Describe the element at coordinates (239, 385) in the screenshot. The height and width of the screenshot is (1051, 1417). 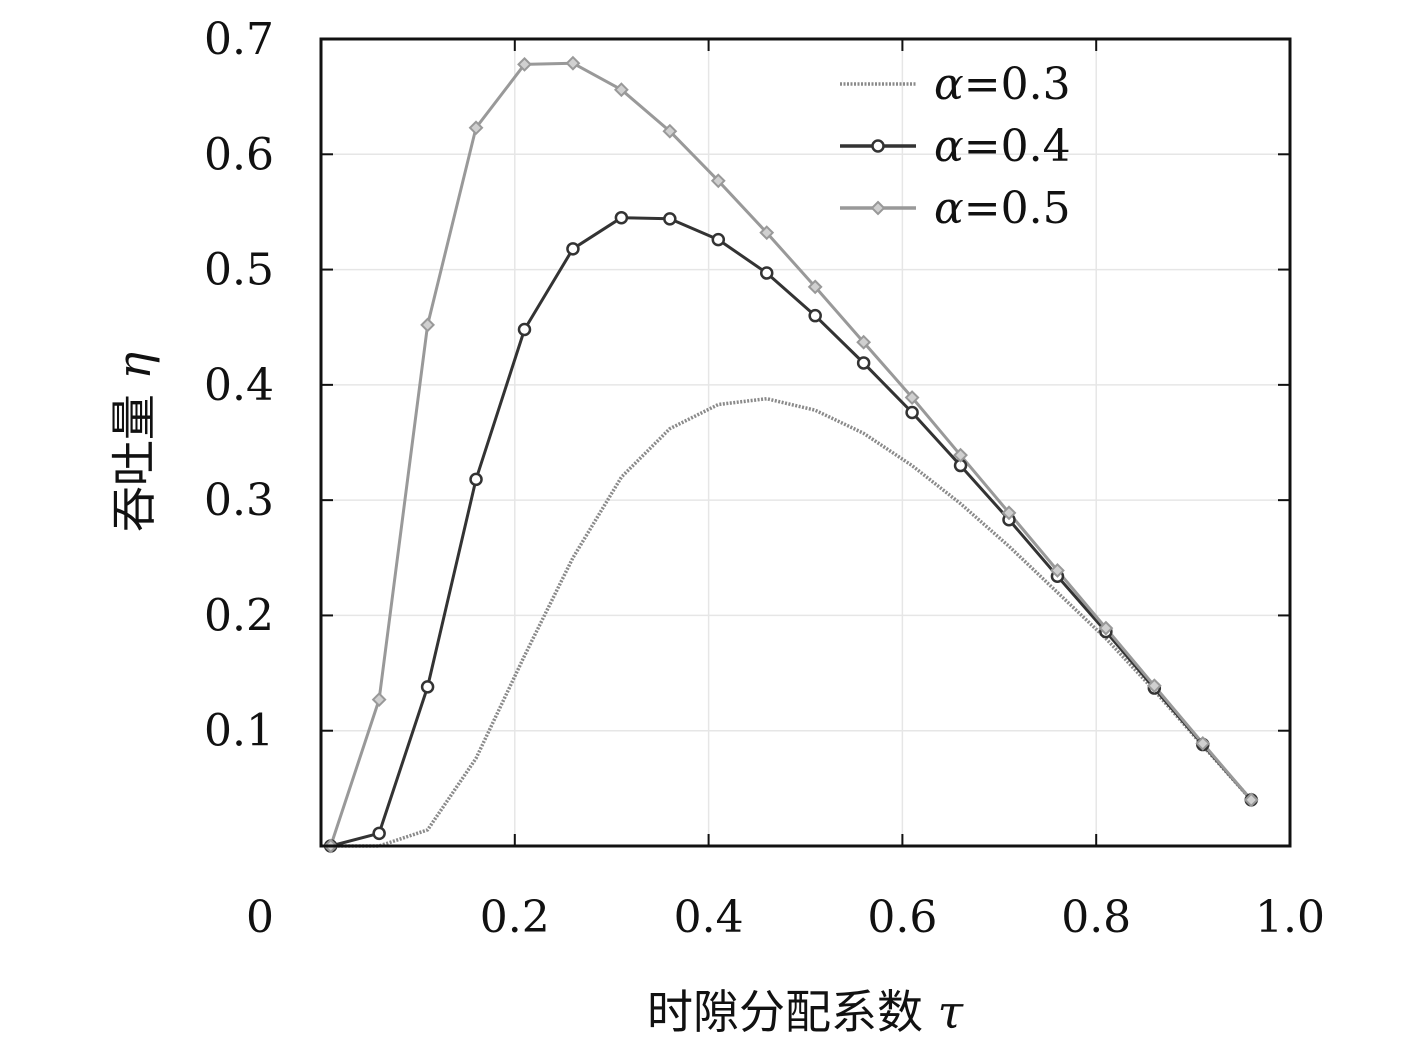
I see `y-tick-label: 0.4` at that location.